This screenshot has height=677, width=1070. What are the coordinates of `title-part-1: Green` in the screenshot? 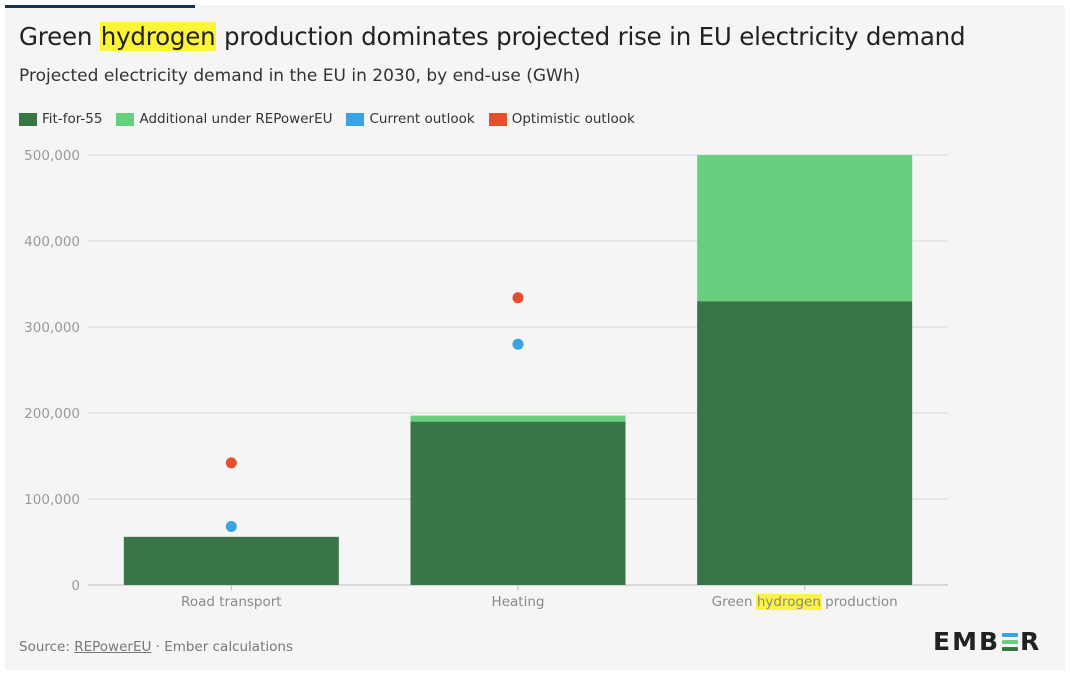 It's located at (59, 36).